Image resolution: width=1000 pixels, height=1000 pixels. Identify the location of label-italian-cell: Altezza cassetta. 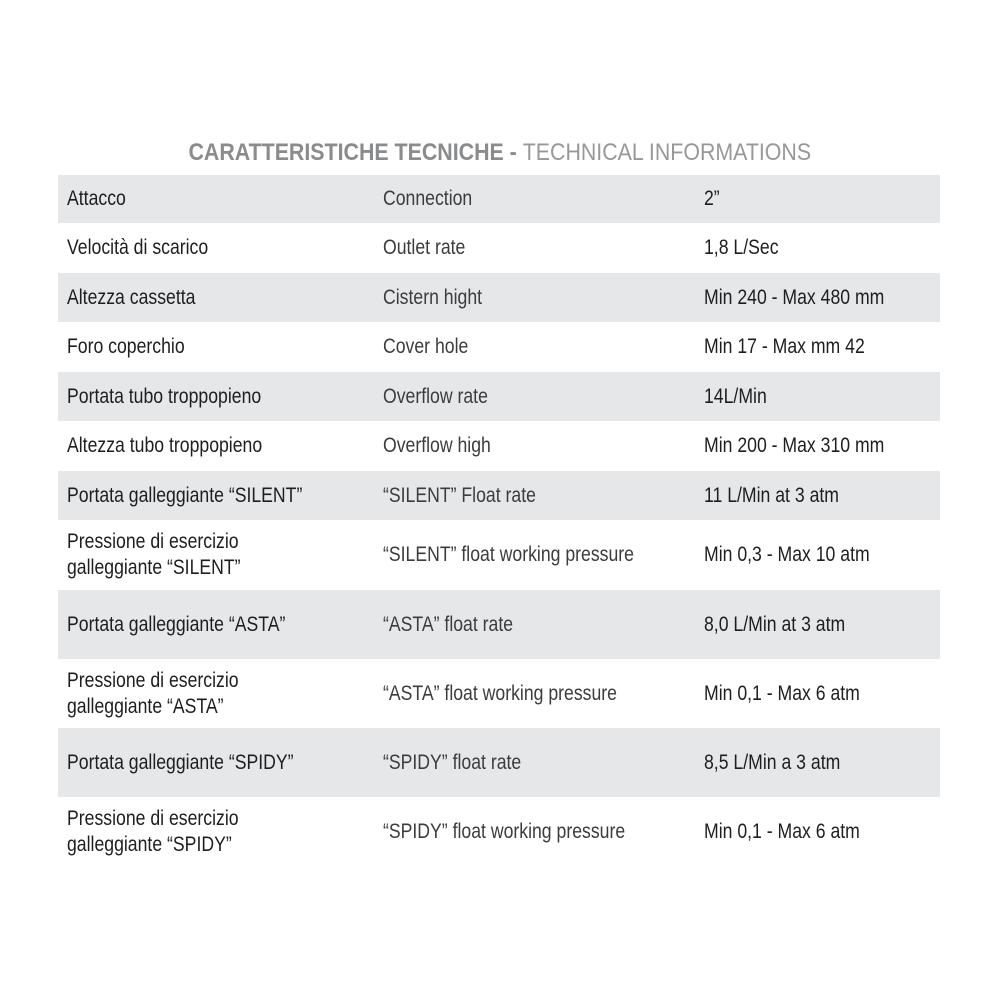
(222, 298).